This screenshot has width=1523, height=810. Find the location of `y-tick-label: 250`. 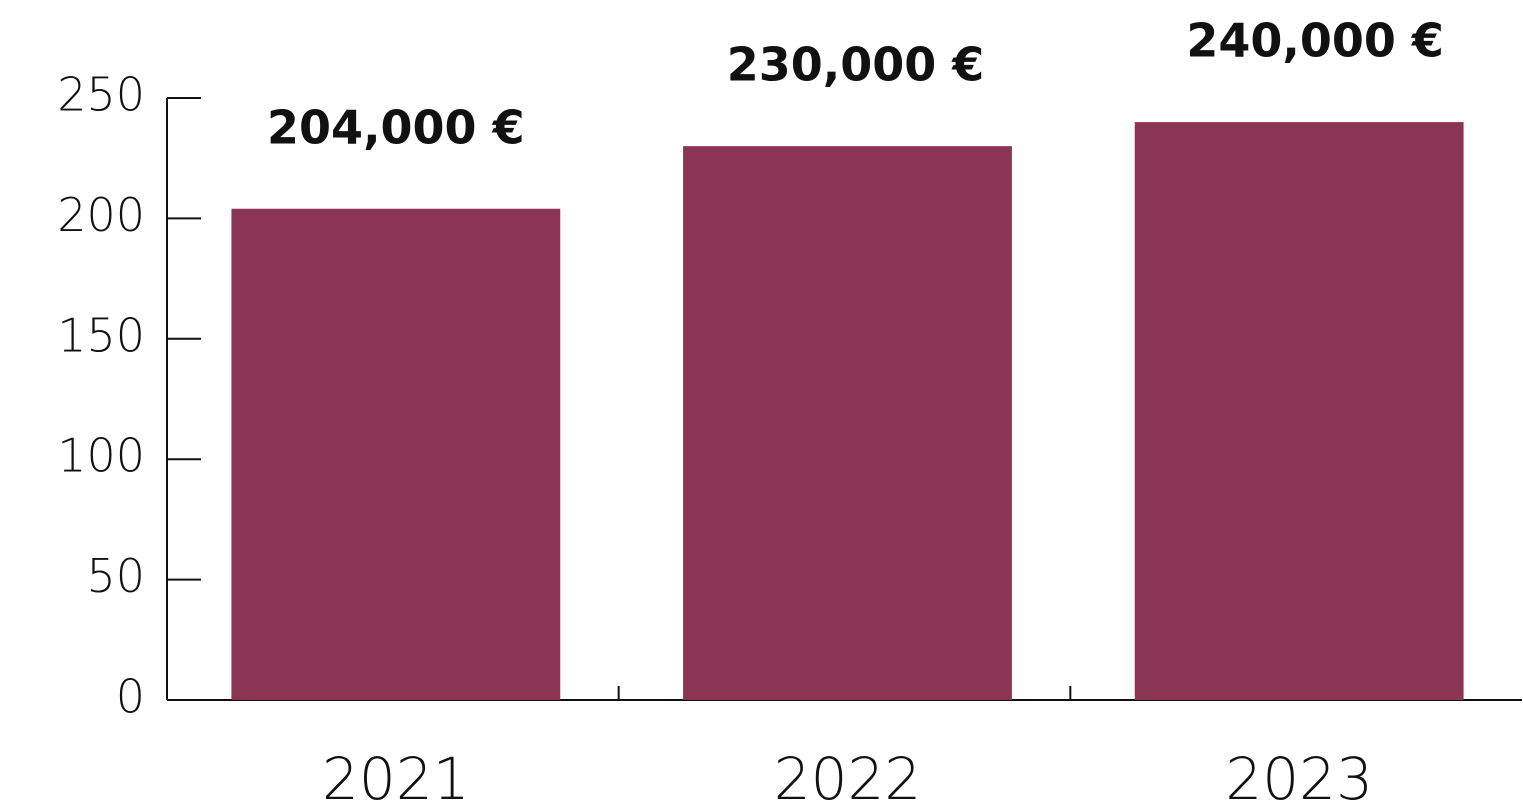

y-tick-label: 250 is located at coordinates (101, 95).